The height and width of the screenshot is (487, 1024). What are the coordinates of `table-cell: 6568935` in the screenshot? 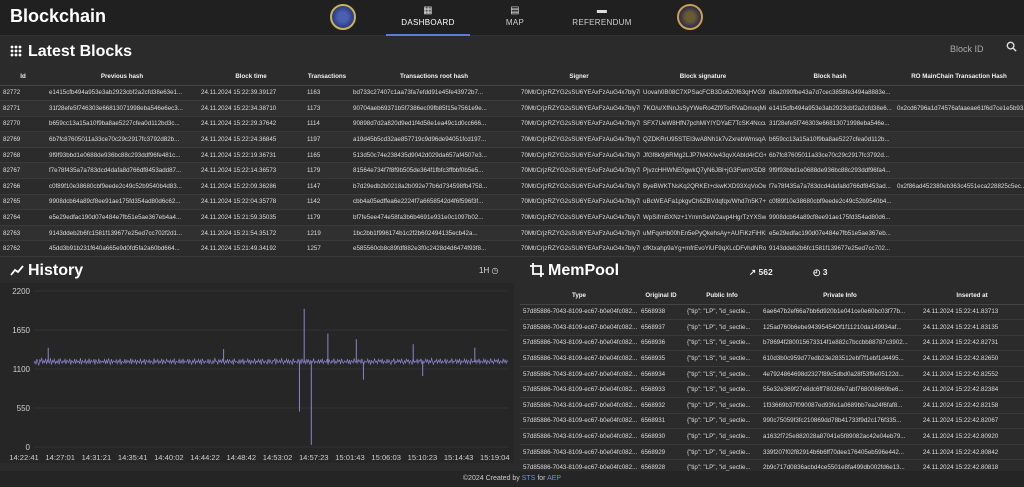 It's located at (661, 358).